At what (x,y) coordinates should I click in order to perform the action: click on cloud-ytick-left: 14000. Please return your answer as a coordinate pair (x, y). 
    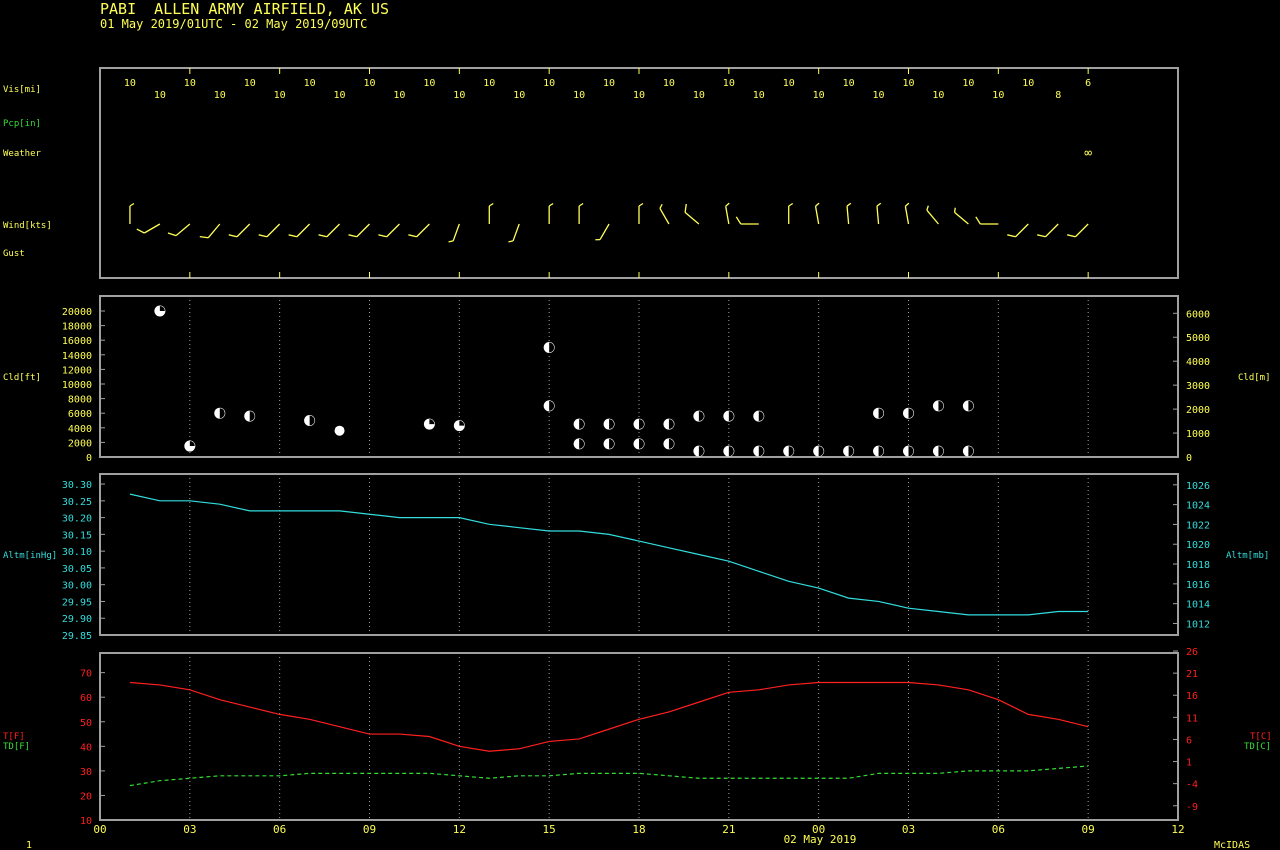
    Looking at the image, I should click on (77, 356).